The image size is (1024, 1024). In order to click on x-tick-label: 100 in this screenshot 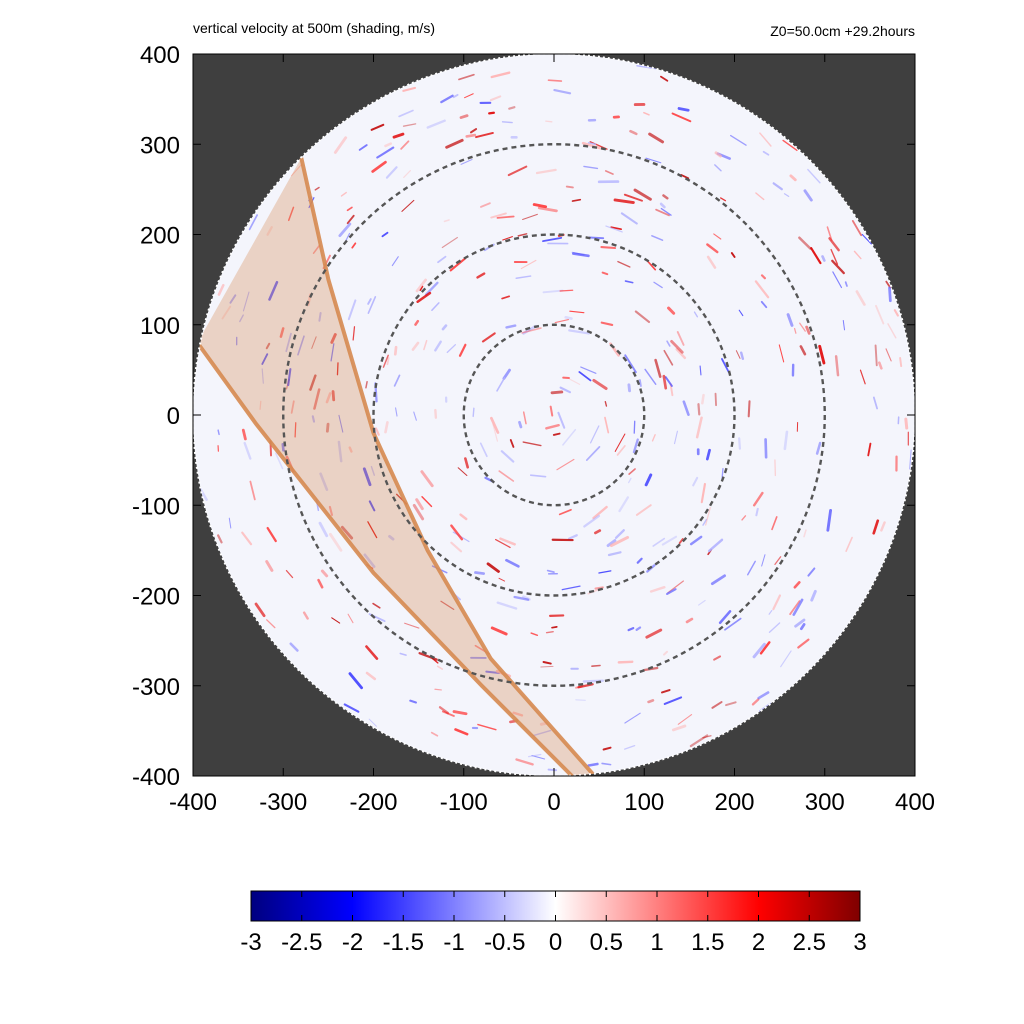, I will do `click(644, 802)`.